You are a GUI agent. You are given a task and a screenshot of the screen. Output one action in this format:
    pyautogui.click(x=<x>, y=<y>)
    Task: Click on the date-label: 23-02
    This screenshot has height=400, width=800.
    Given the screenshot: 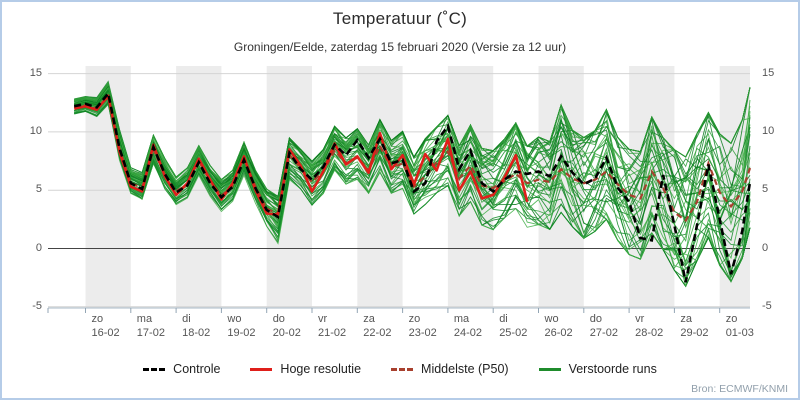 What is the action you would take?
    pyautogui.click(x=422, y=333)
    